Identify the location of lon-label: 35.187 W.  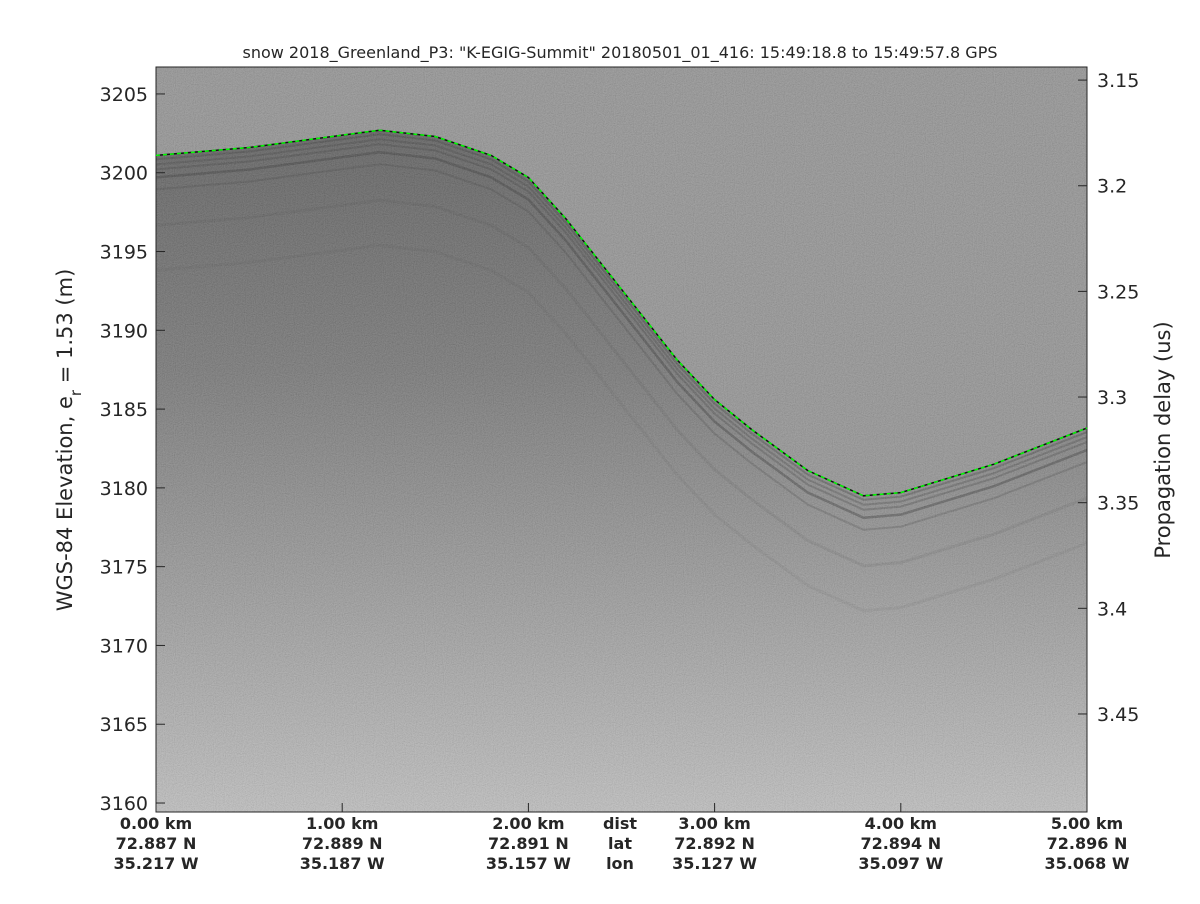
(342, 863).